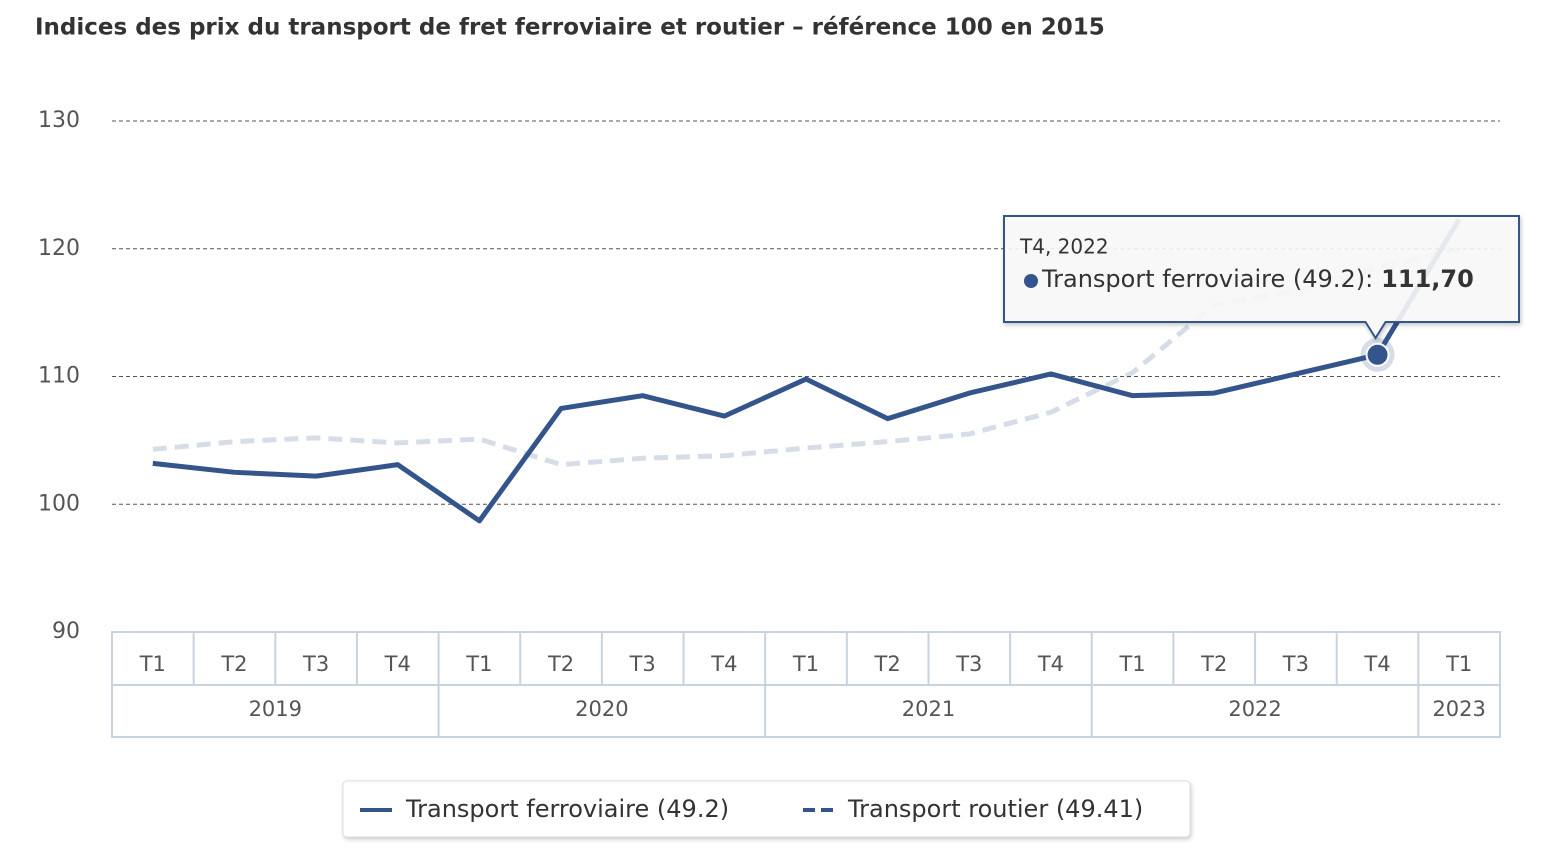 The width and height of the screenshot is (1564, 866). What do you see at coordinates (275, 709) in the screenshot?
I see `x-group-label: 2019` at bounding box center [275, 709].